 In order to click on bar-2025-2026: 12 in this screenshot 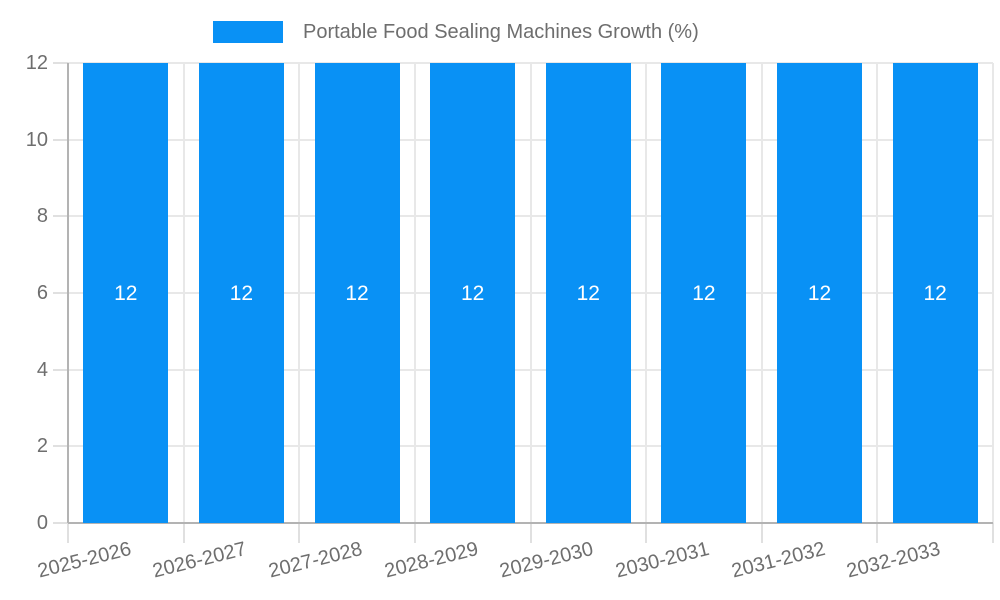, I will do `click(126, 293)`.